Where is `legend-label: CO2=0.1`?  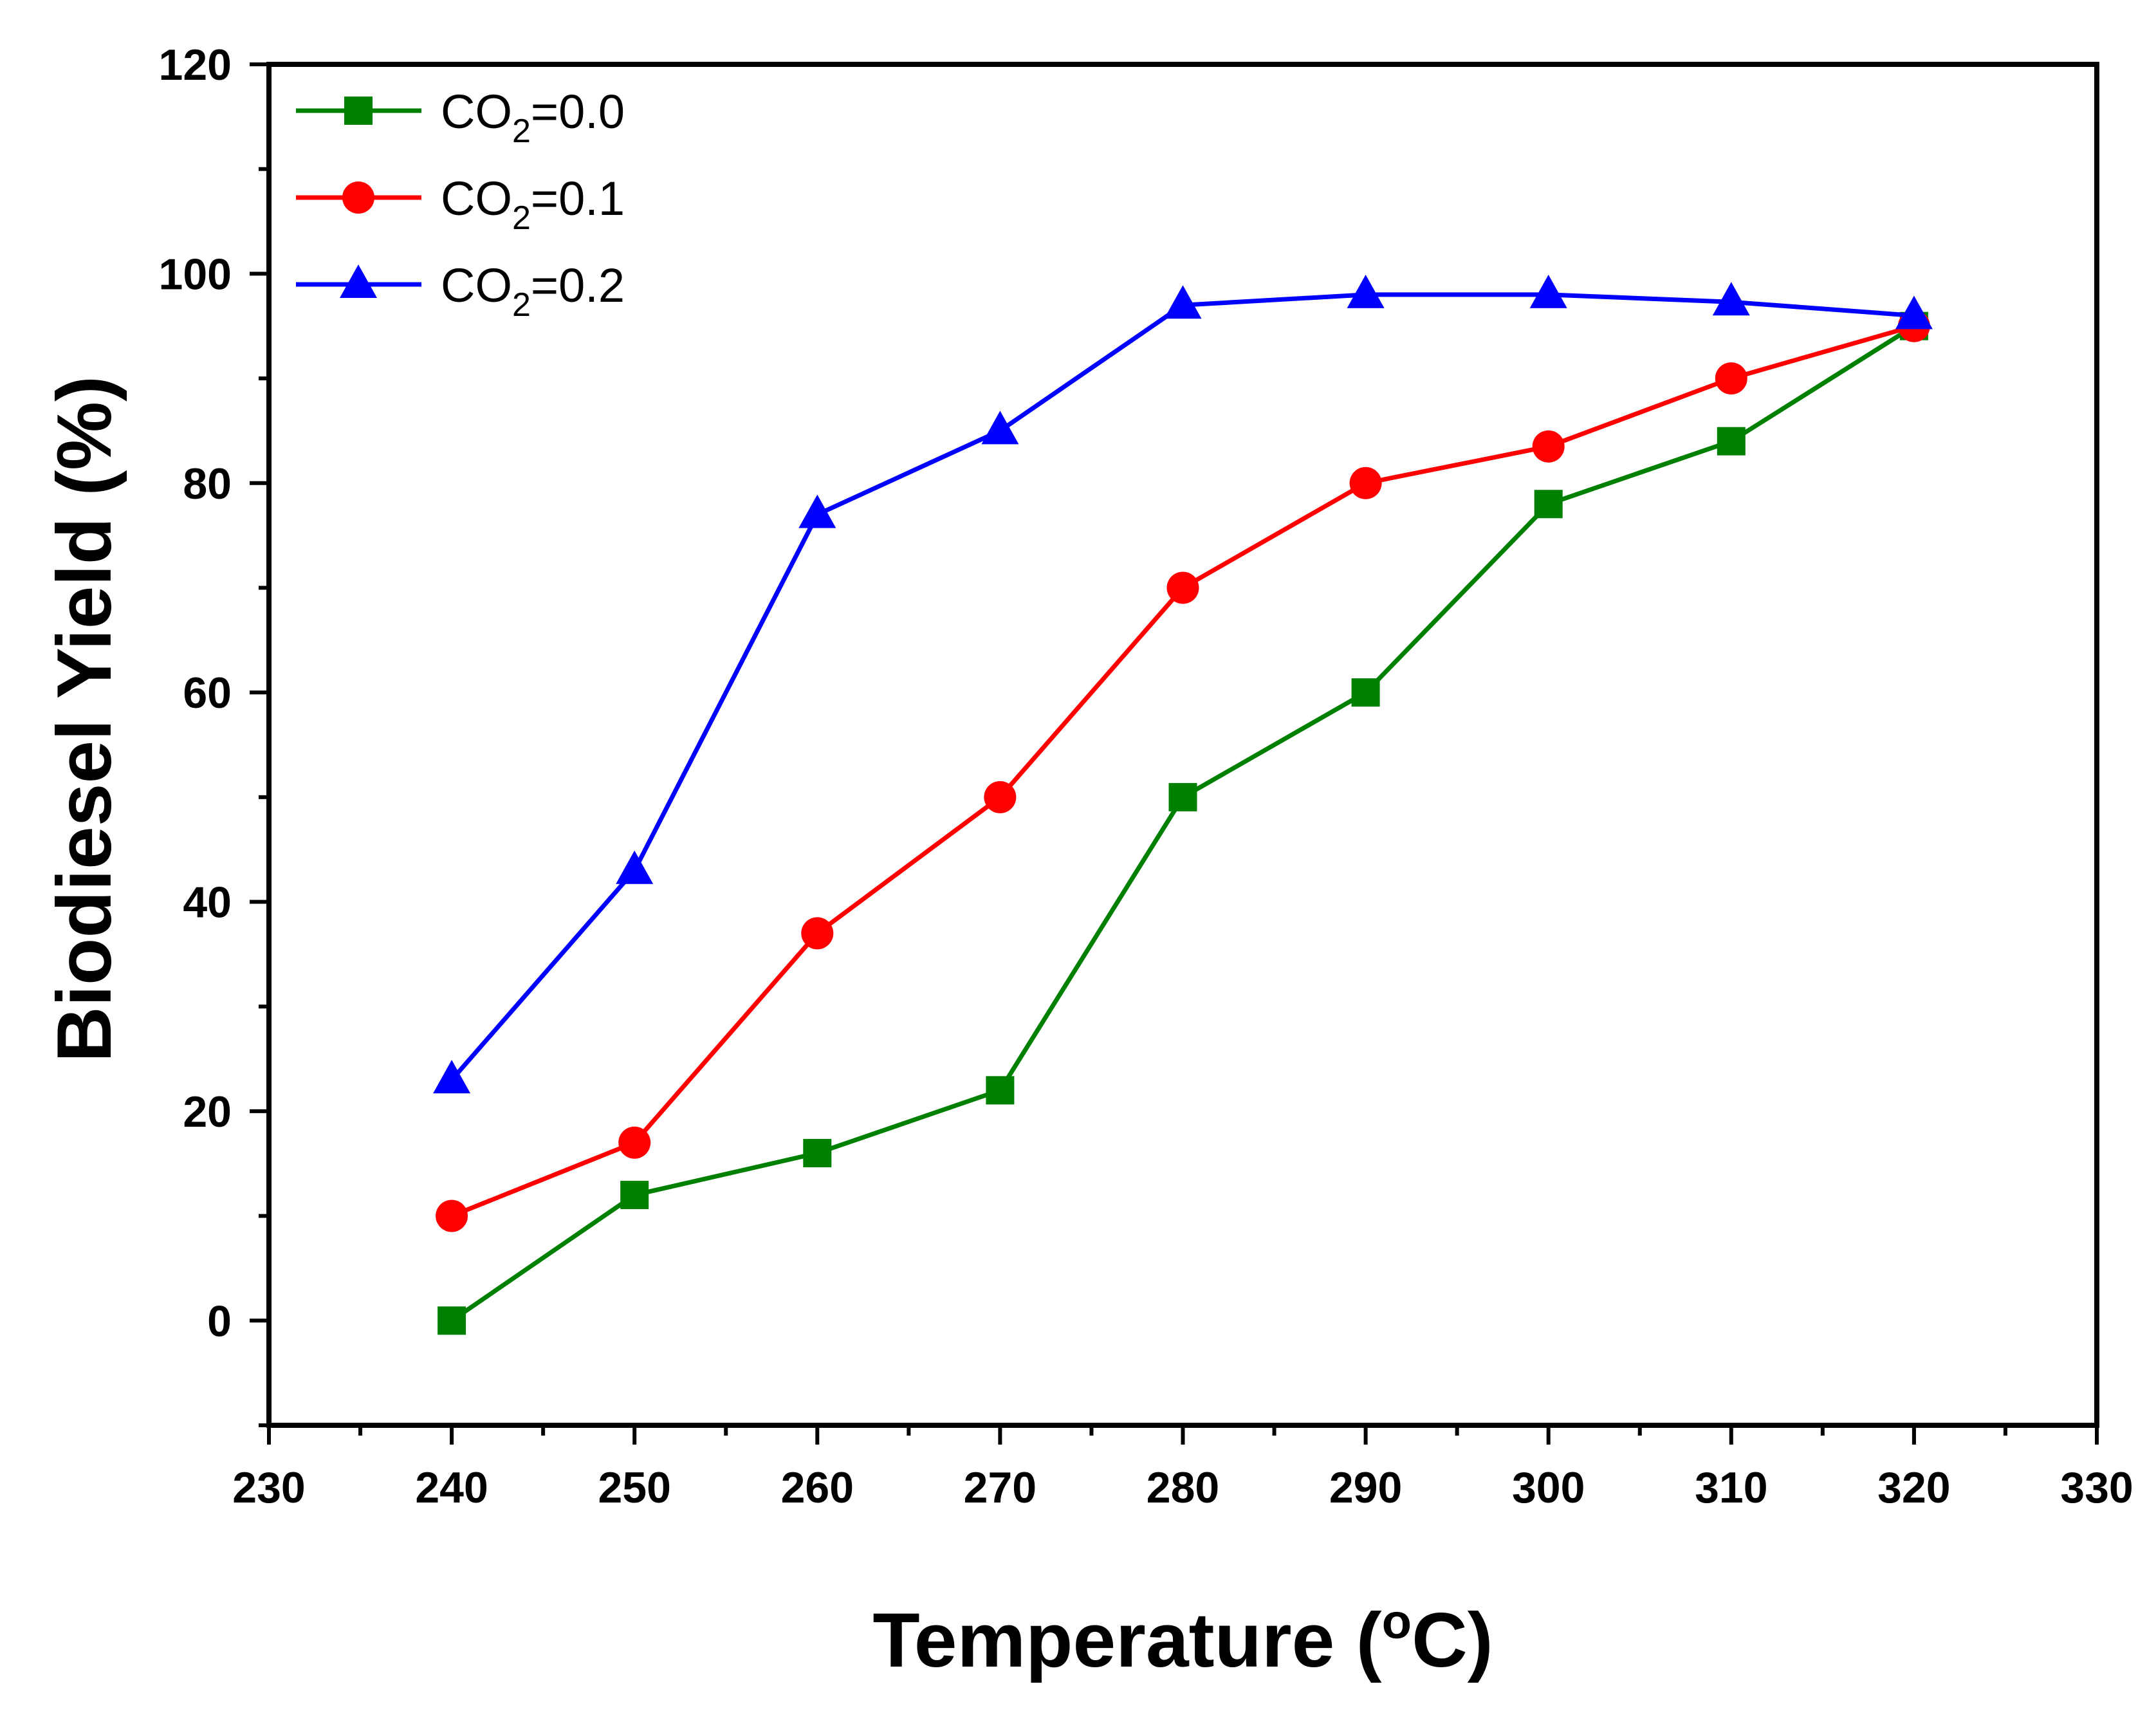 legend-label: CO2=0.1 is located at coordinates (533, 204).